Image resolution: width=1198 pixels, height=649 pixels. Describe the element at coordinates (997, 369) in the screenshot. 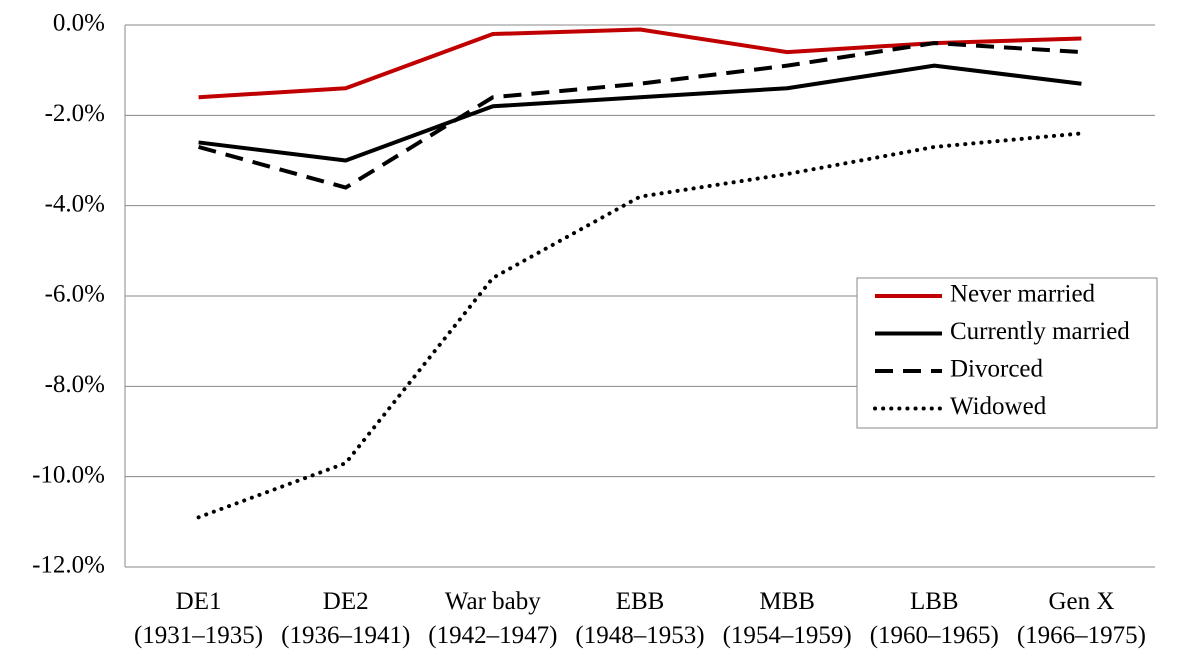

I see `legend-label: Divorced` at that location.